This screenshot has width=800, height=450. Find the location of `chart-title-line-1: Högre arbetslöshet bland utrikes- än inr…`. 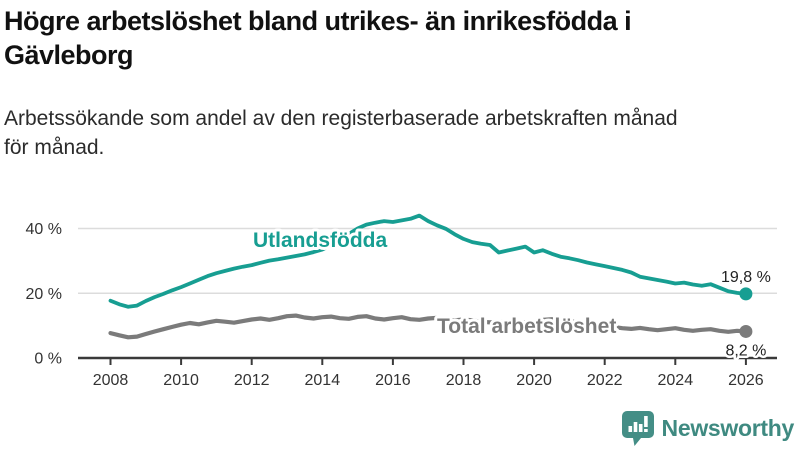

chart-title-line-1: Högre arbetslöshet bland utrikes- än inr… is located at coordinates (318, 21).